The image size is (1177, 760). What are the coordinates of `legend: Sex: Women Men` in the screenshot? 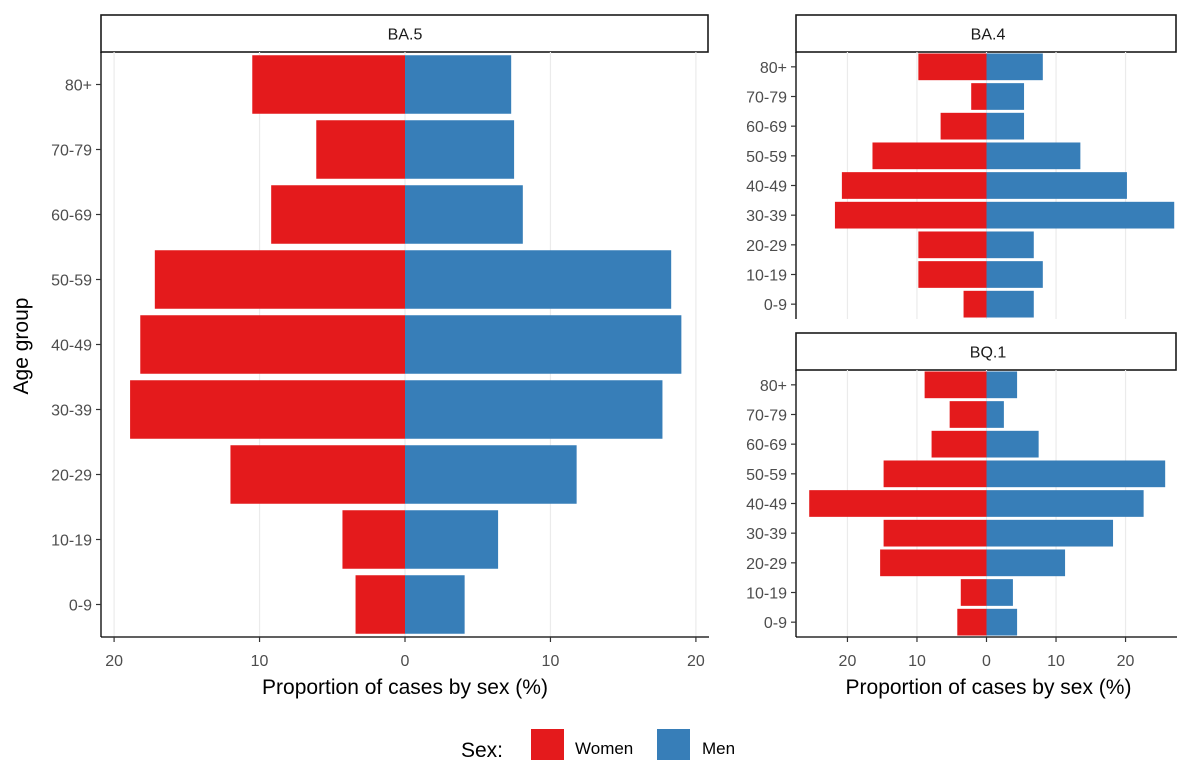 It's located at (598, 744).